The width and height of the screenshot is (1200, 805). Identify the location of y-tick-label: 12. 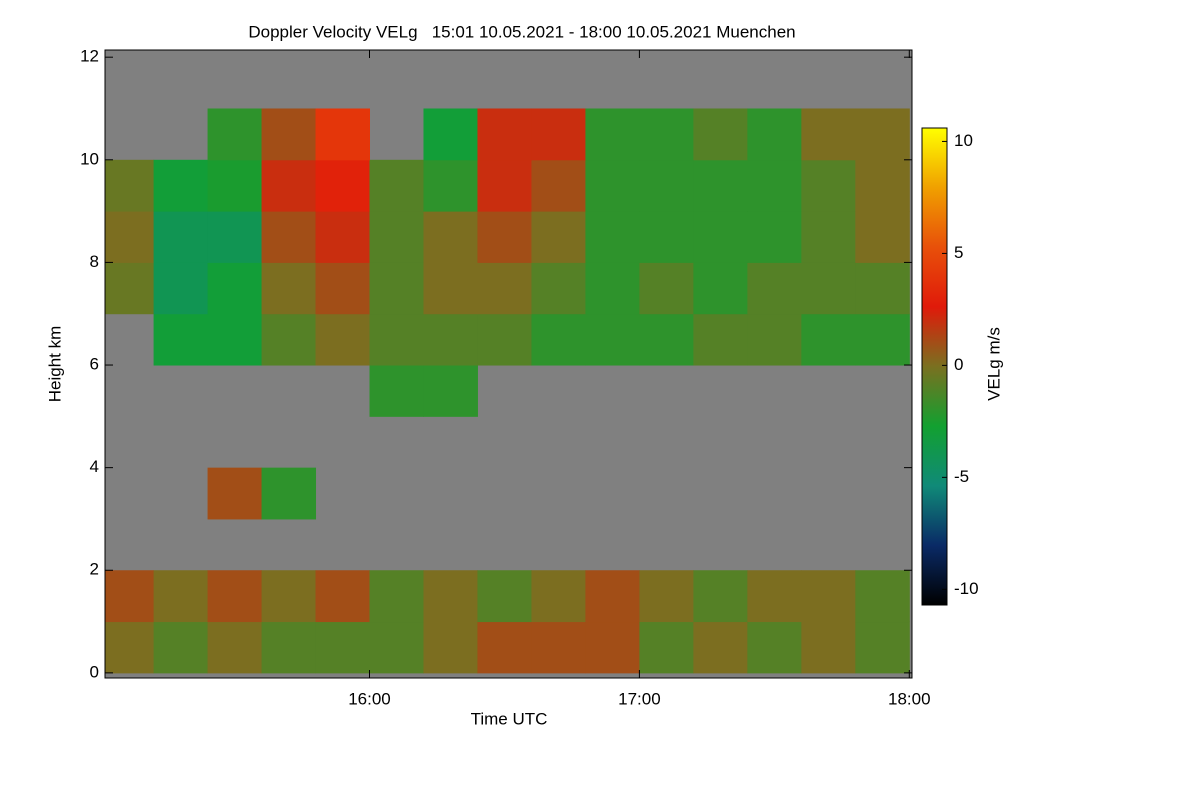
(89, 56).